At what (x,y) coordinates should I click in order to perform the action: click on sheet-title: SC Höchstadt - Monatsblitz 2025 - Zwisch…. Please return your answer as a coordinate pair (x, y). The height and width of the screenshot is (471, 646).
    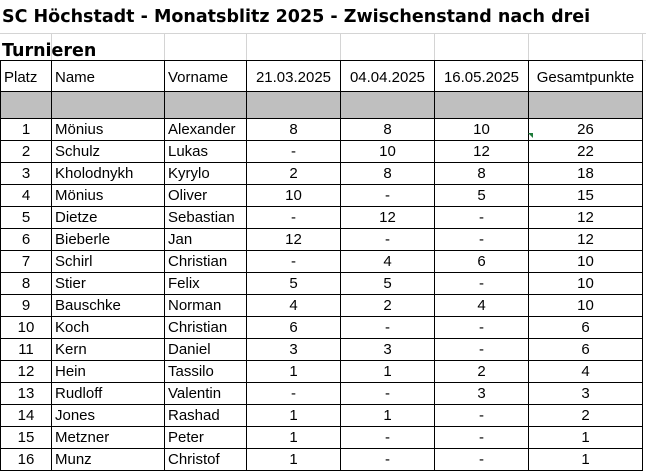
    Looking at the image, I should click on (323, 30).